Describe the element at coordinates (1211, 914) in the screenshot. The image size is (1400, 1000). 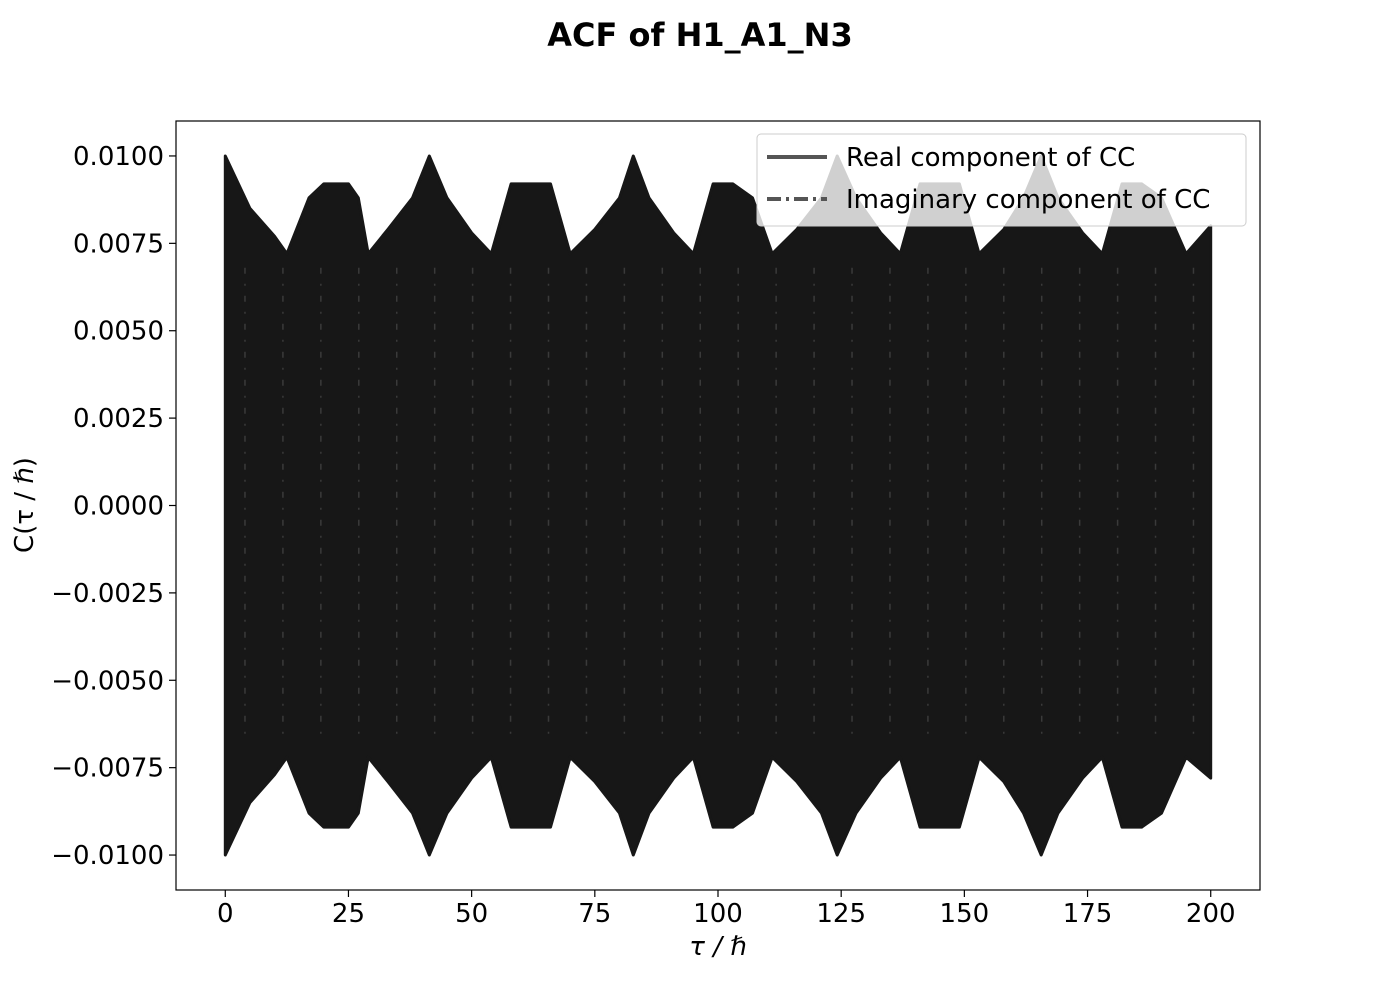
I see `x-tick-label: 200` at that location.